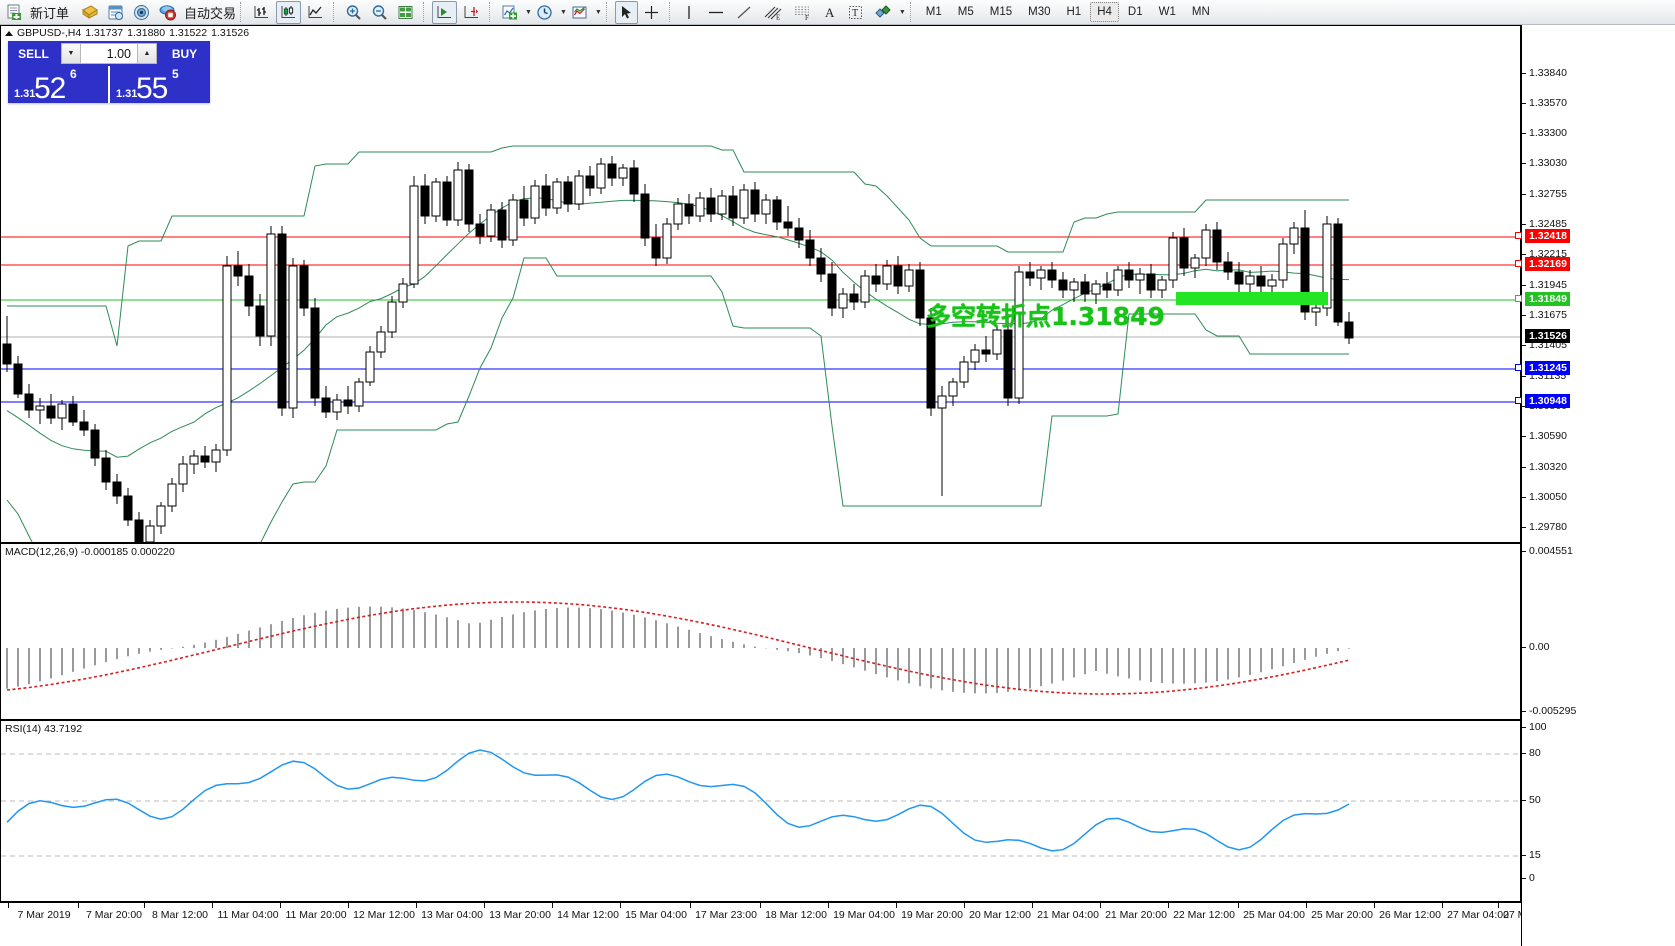 The image size is (1675, 946). Describe the element at coordinates (354, 12) in the screenshot. I see `zoom-in-icon` at that location.